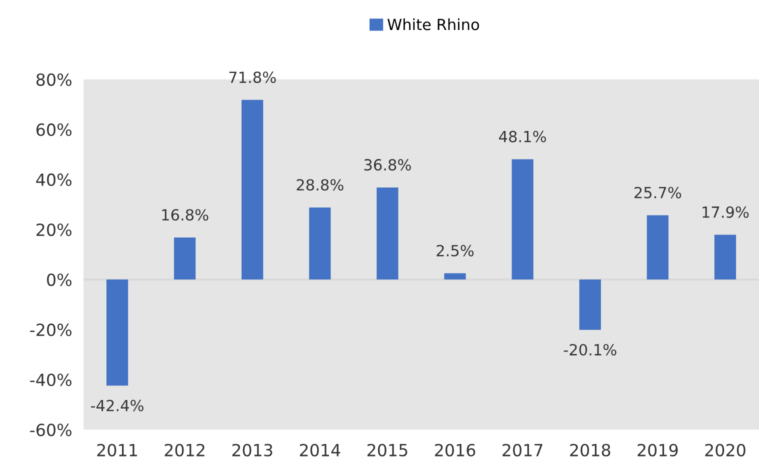 The height and width of the screenshot is (467, 759). What do you see at coordinates (54, 229) in the screenshot?
I see `y-tick-label: 20%` at bounding box center [54, 229].